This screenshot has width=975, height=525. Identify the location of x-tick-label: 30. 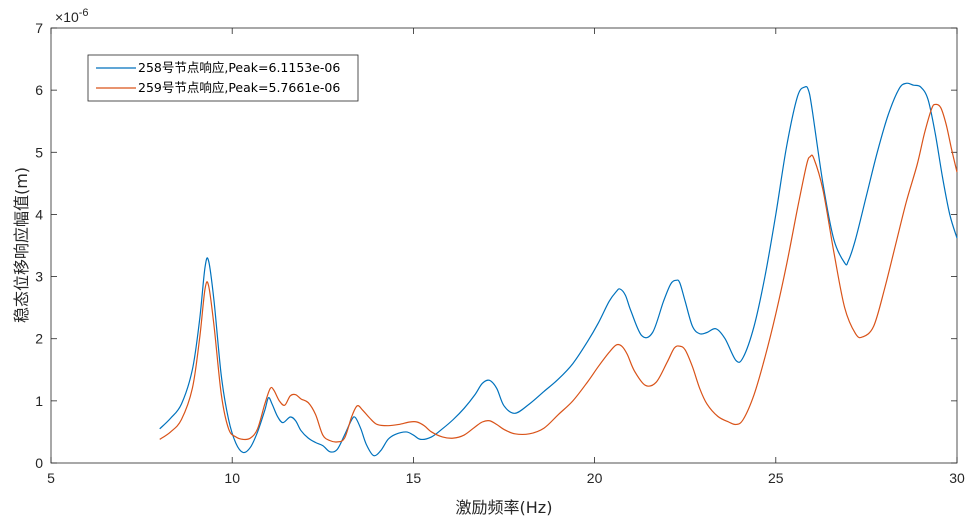
(957, 478).